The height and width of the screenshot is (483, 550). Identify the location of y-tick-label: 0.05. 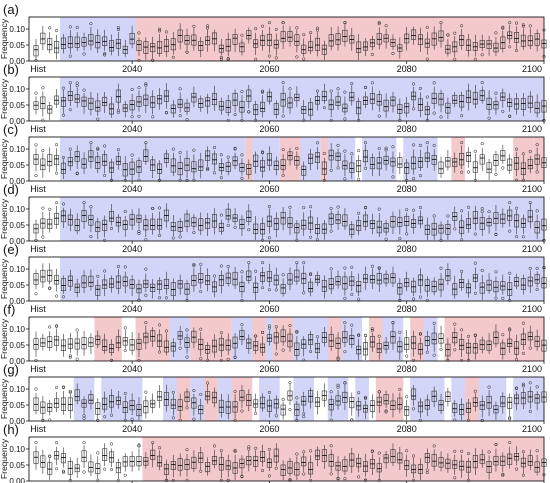
(17, 225).